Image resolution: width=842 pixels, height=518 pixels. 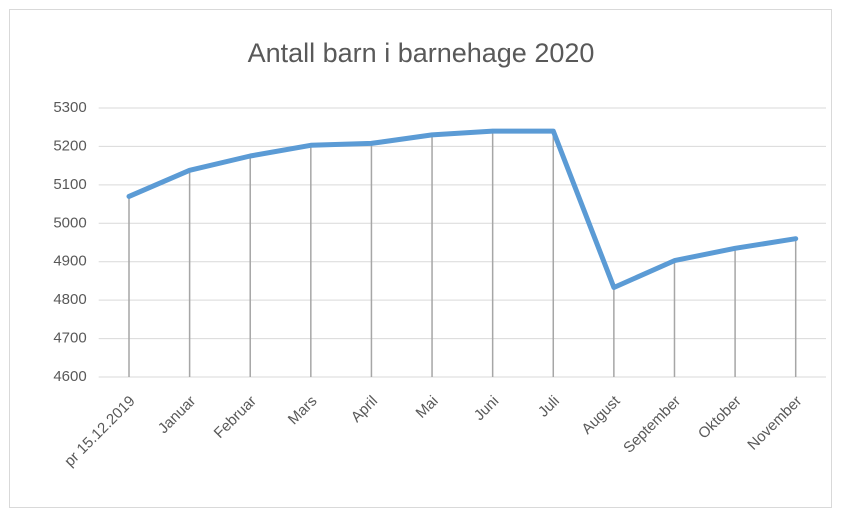 I want to click on y-tick-label: 5300, so click(x=69, y=107).